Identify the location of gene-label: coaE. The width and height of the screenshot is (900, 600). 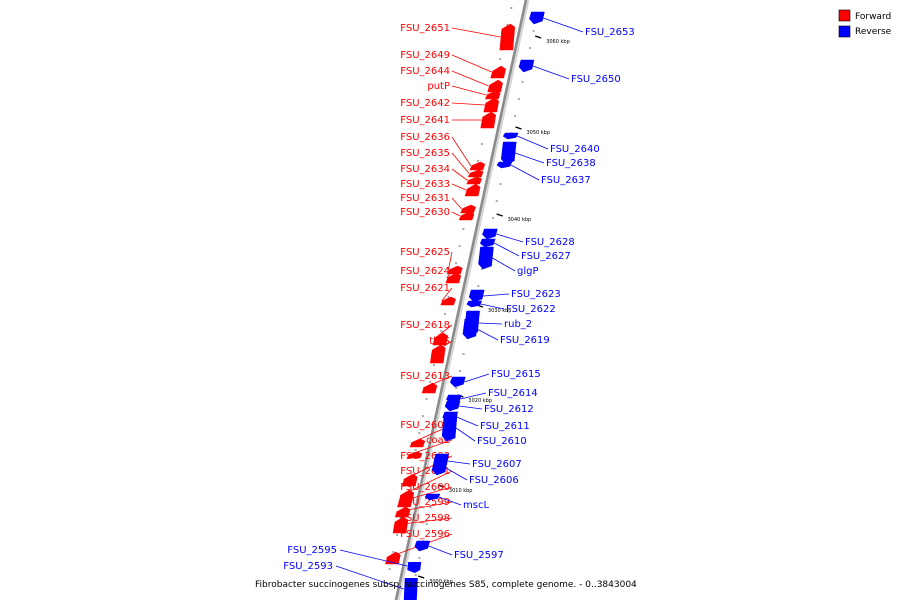
(438, 440).